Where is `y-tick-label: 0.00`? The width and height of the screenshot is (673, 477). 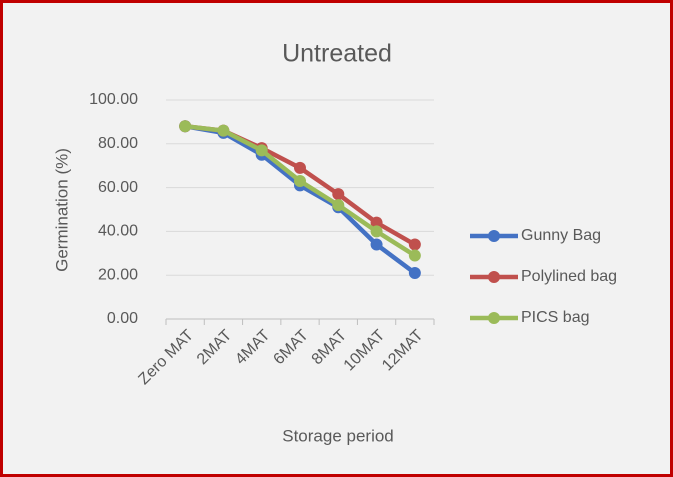
y-tick-label: 0.00 is located at coordinates (122, 318).